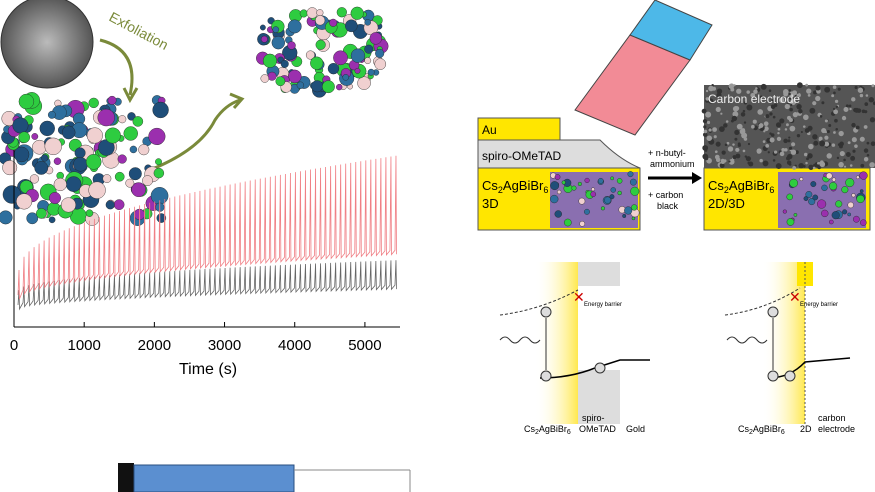 This screenshot has width=875, height=492. What do you see at coordinates (593, 418) in the screenshot?
I see `band-label: spiro-` at bounding box center [593, 418].